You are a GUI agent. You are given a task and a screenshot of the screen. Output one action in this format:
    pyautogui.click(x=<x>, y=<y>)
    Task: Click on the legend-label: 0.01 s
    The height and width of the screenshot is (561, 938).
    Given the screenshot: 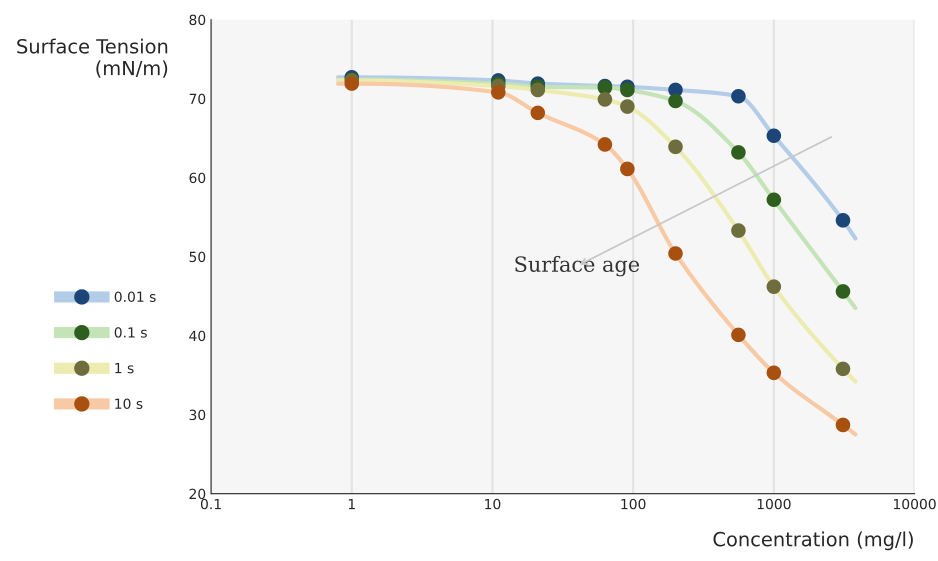 What is the action you would take?
    pyautogui.click(x=135, y=296)
    